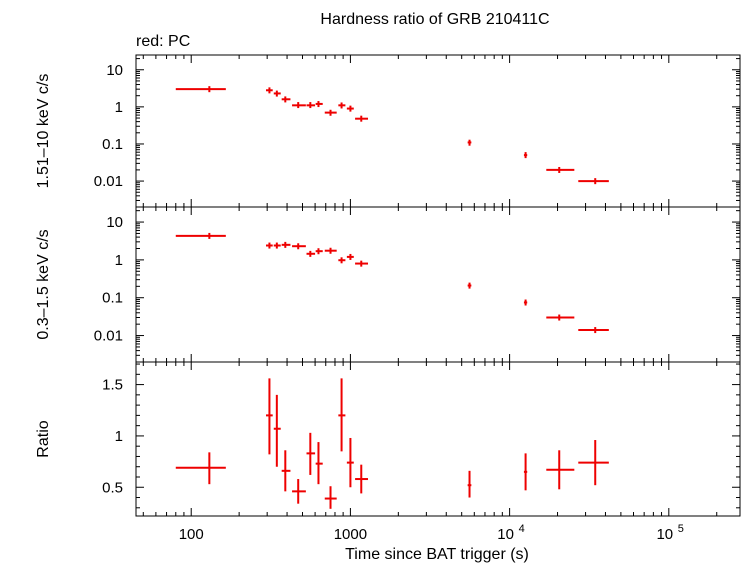 This screenshot has height=566, width=742. I want to click on x-tick-label: 1000, so click(350, 534).